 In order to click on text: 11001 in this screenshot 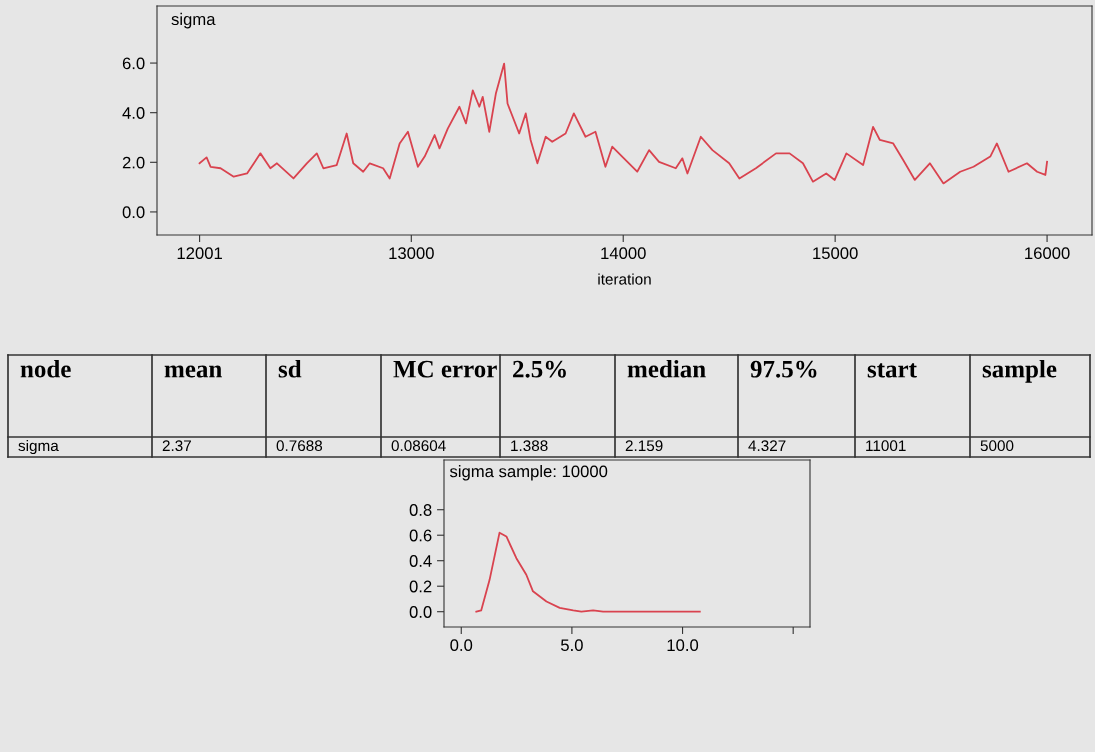, I will do `click(886, 446)`.